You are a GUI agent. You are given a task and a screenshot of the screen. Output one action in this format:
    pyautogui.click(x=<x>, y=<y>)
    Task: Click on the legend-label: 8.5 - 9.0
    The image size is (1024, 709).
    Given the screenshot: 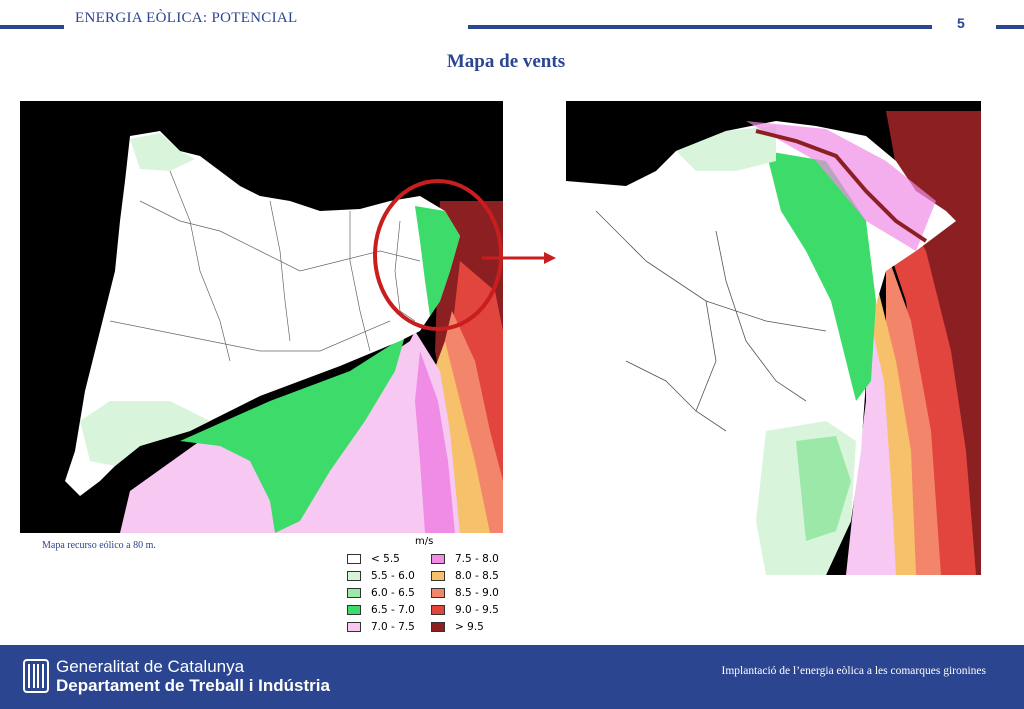 What is the action you would take?
    pyautogui.click(x=477, y=593)
    